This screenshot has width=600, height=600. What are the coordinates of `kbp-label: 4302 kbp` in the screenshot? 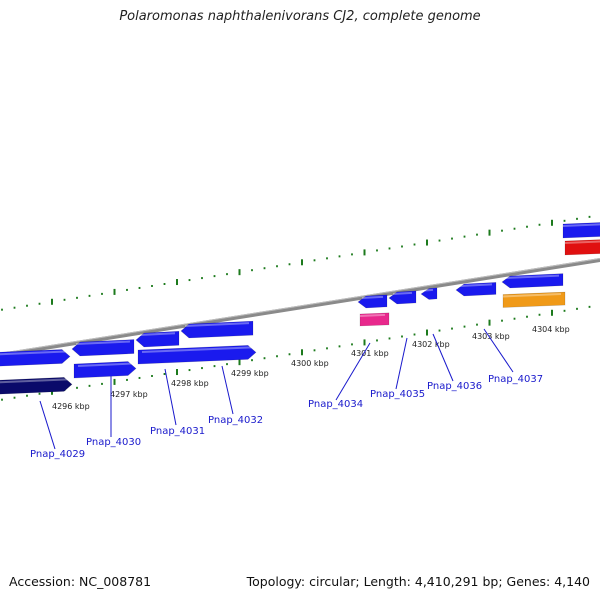 It's located at (431, 344).